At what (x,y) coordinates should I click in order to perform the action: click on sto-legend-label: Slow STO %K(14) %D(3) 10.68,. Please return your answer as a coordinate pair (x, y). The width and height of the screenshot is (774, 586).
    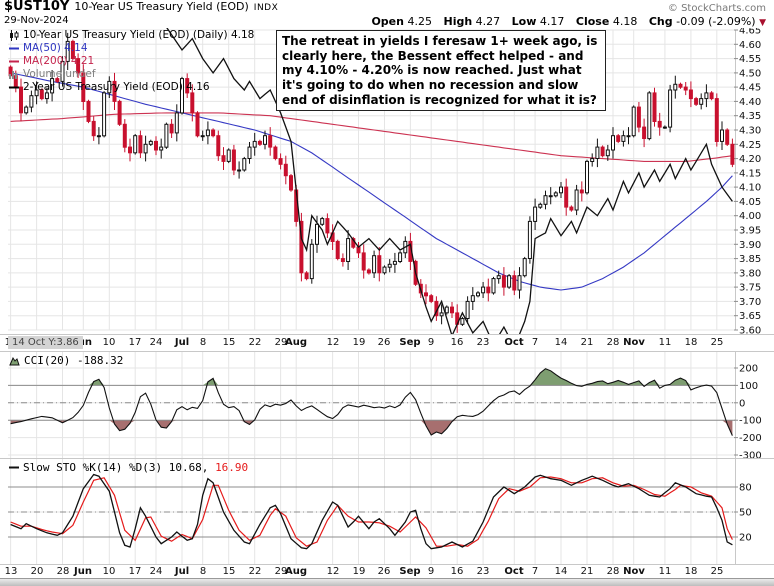
    Looking at the image, I should click on (119, 467).